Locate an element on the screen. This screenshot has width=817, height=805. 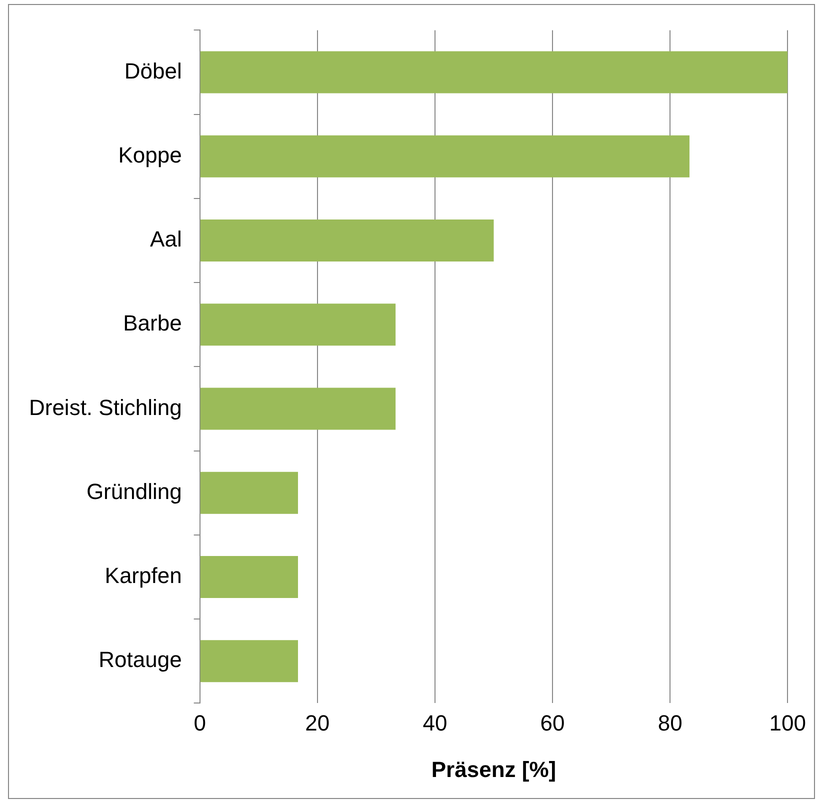
y-tick-label: Dreist. Stichling is located at coordinates (105, 407).